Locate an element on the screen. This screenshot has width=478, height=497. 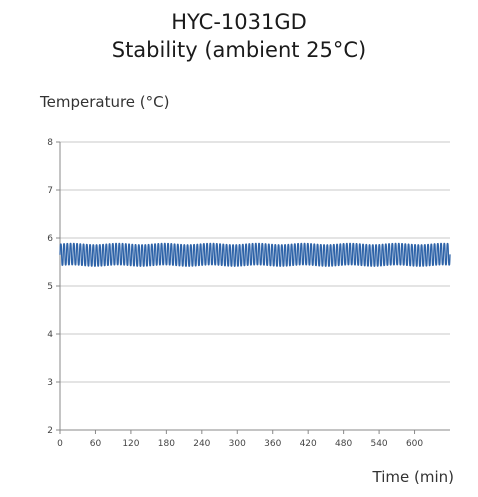
x-tick-label-540: 540 is located at coordinates (378, 444).